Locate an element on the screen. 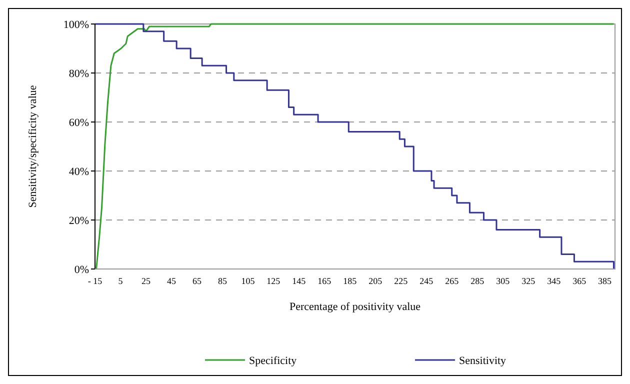  x-tick-label: 205 is located at coordinates (375, 281).